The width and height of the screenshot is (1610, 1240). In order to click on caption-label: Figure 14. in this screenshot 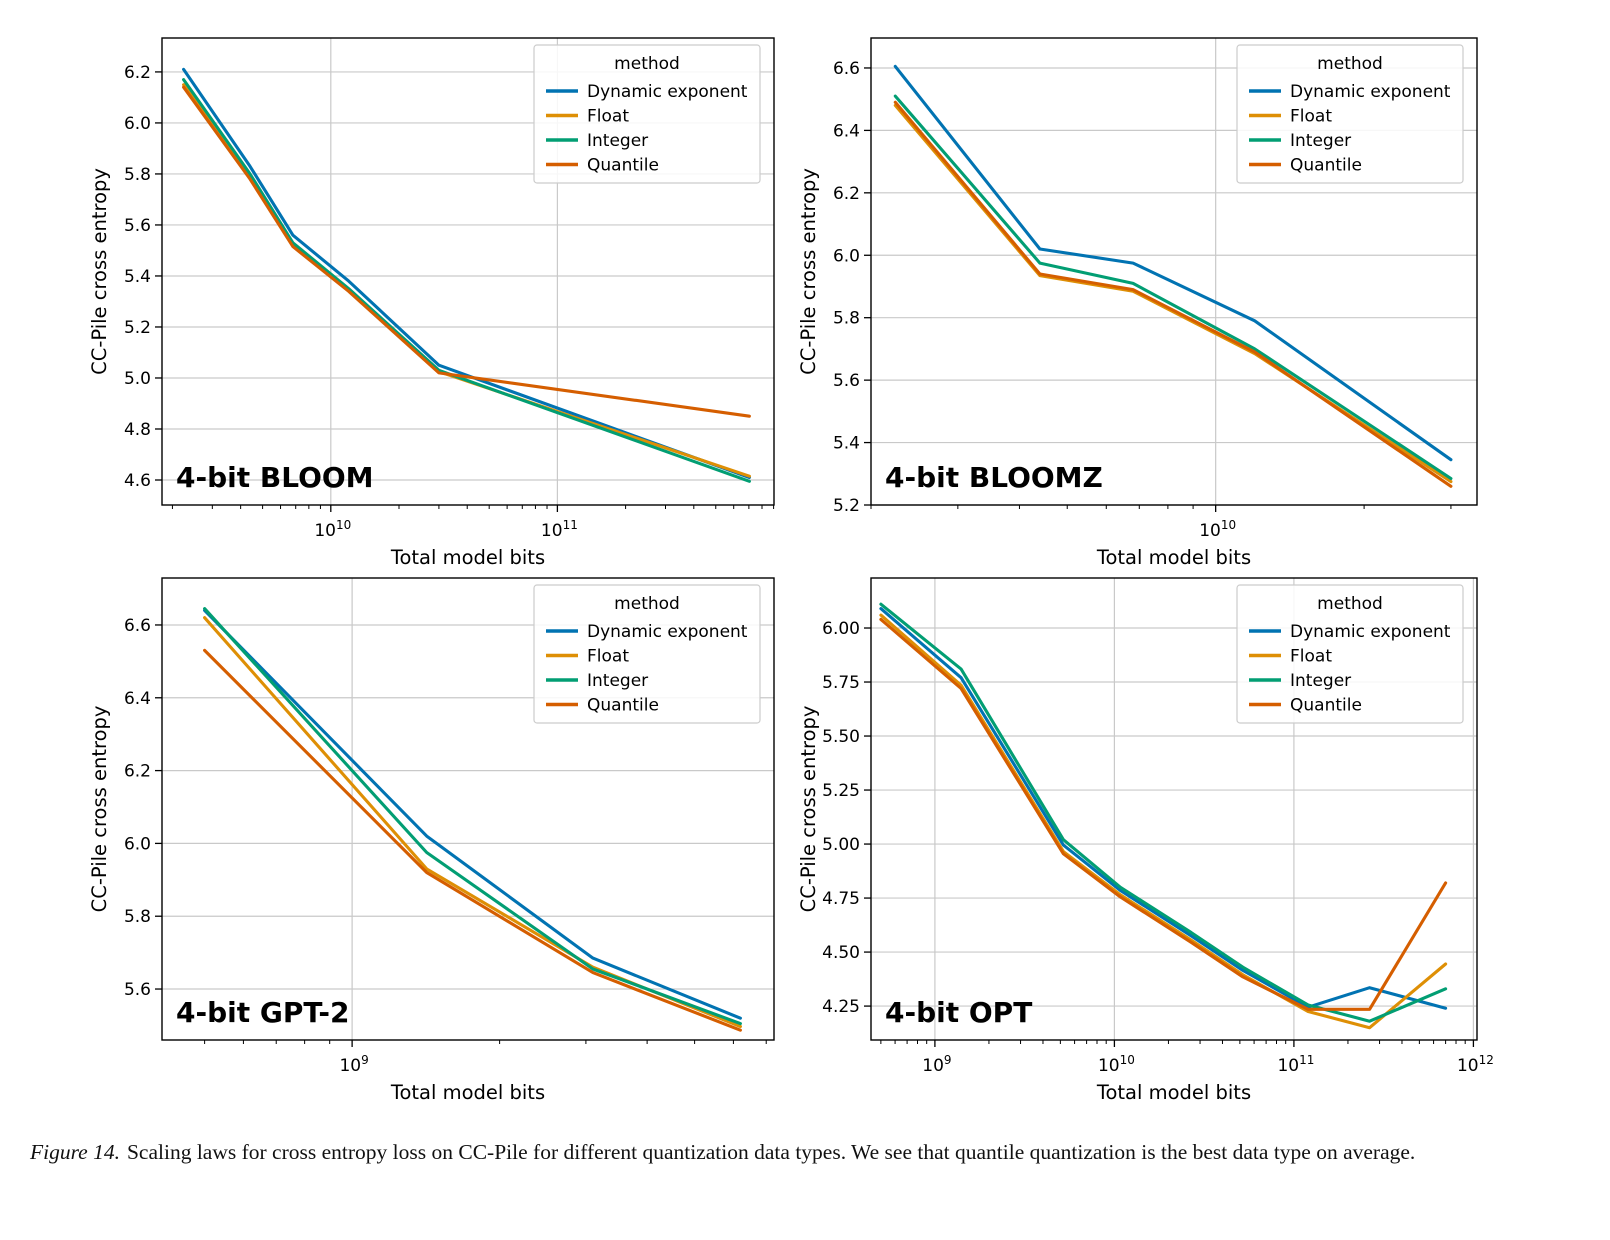, I will do `click(75, 1151)`.